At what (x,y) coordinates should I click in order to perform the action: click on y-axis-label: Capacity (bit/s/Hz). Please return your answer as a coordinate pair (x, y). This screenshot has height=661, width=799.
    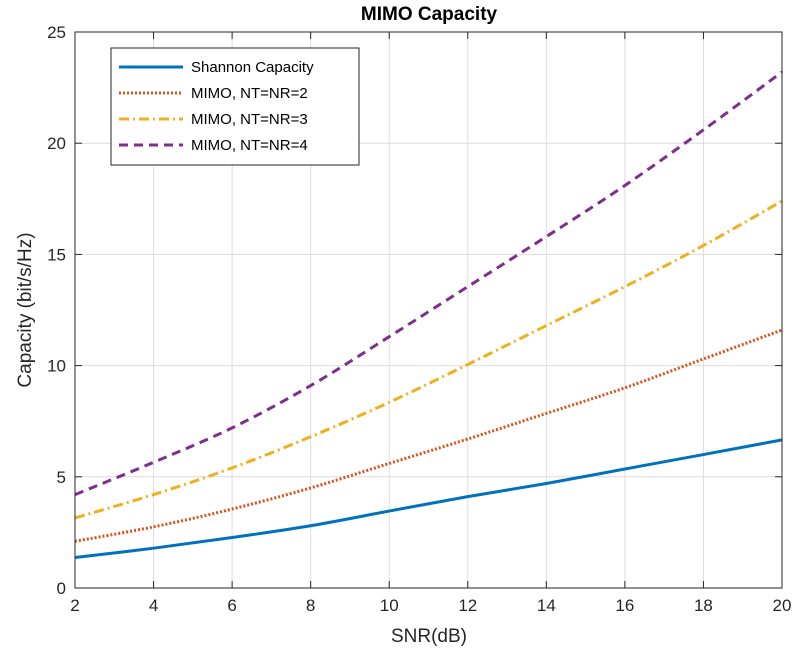
    Looking at the image, I should click on (25, 309).